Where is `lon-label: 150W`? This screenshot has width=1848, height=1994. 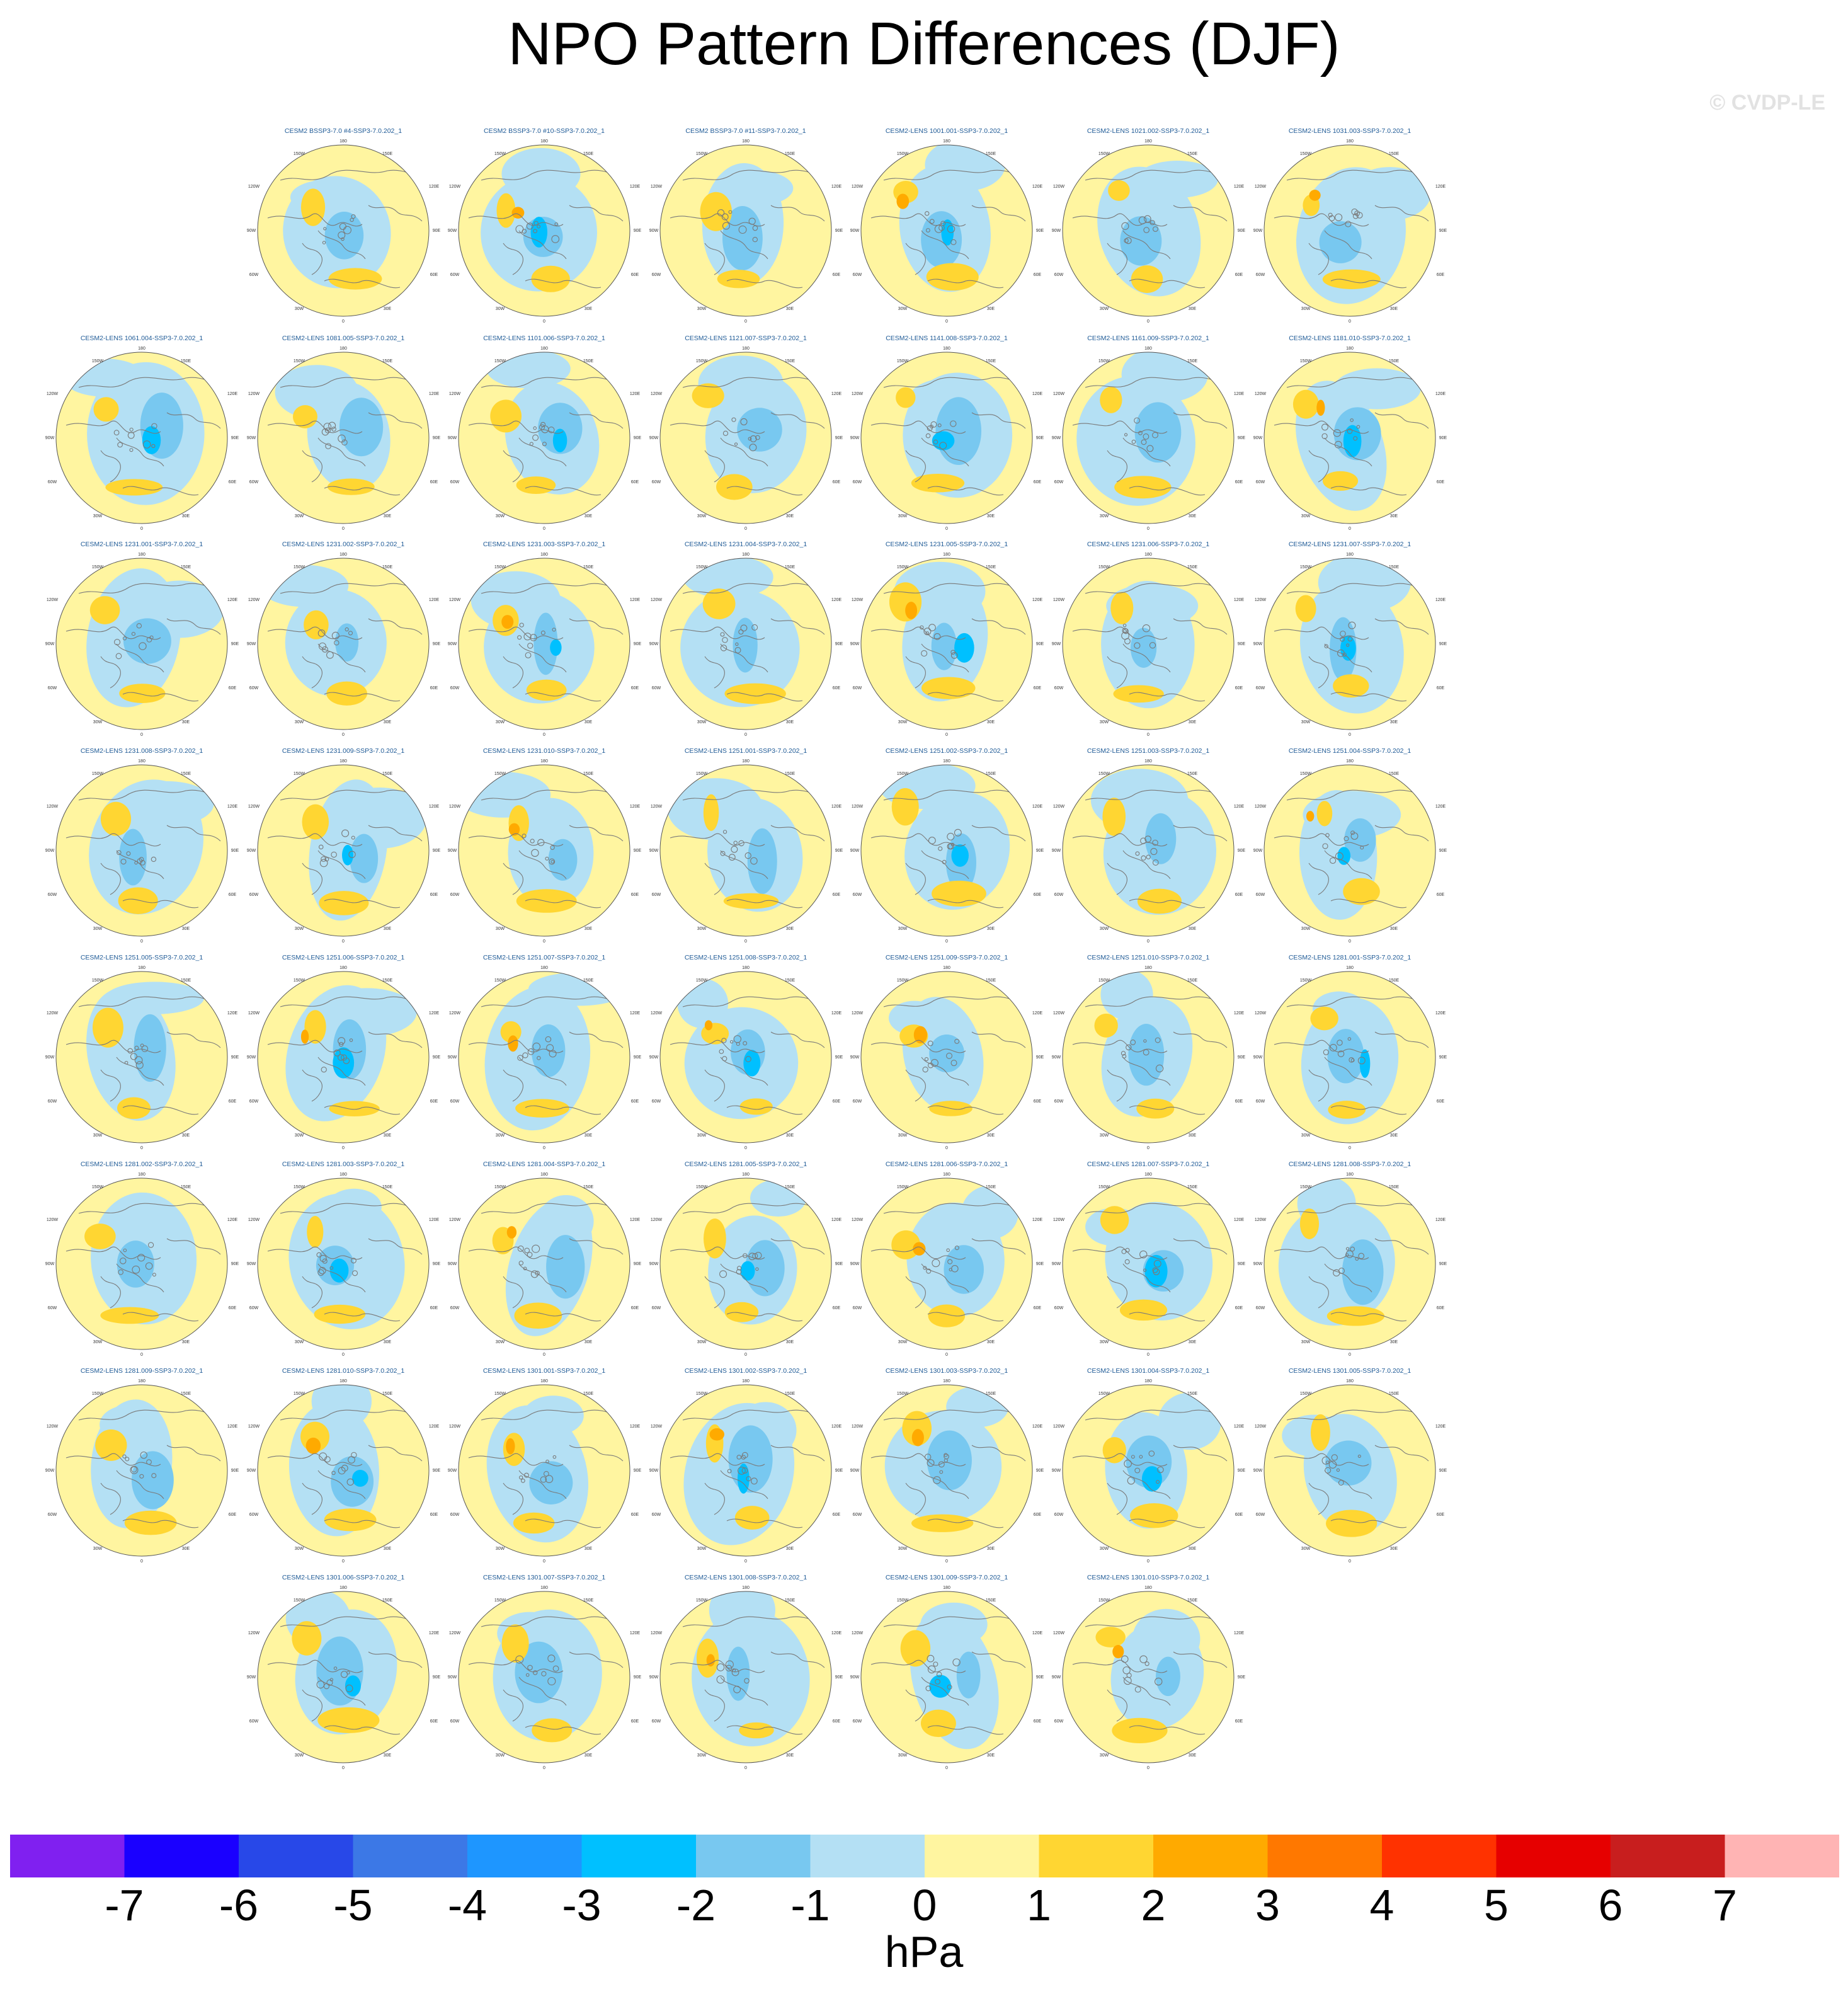
lon-label: 150W is located at coordinates (98, 774).